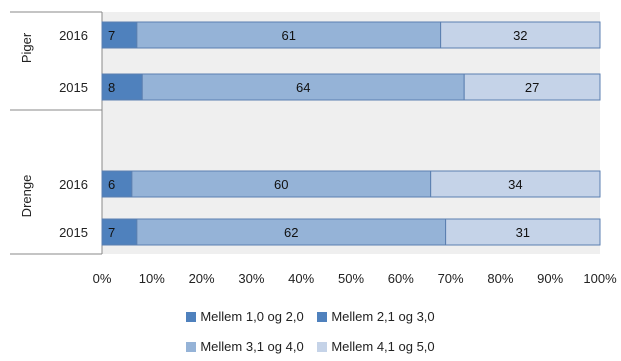  Describe the element at coordinates (73, 35) in the screenshot. I see `row-label-1-1: 2016` at that location.